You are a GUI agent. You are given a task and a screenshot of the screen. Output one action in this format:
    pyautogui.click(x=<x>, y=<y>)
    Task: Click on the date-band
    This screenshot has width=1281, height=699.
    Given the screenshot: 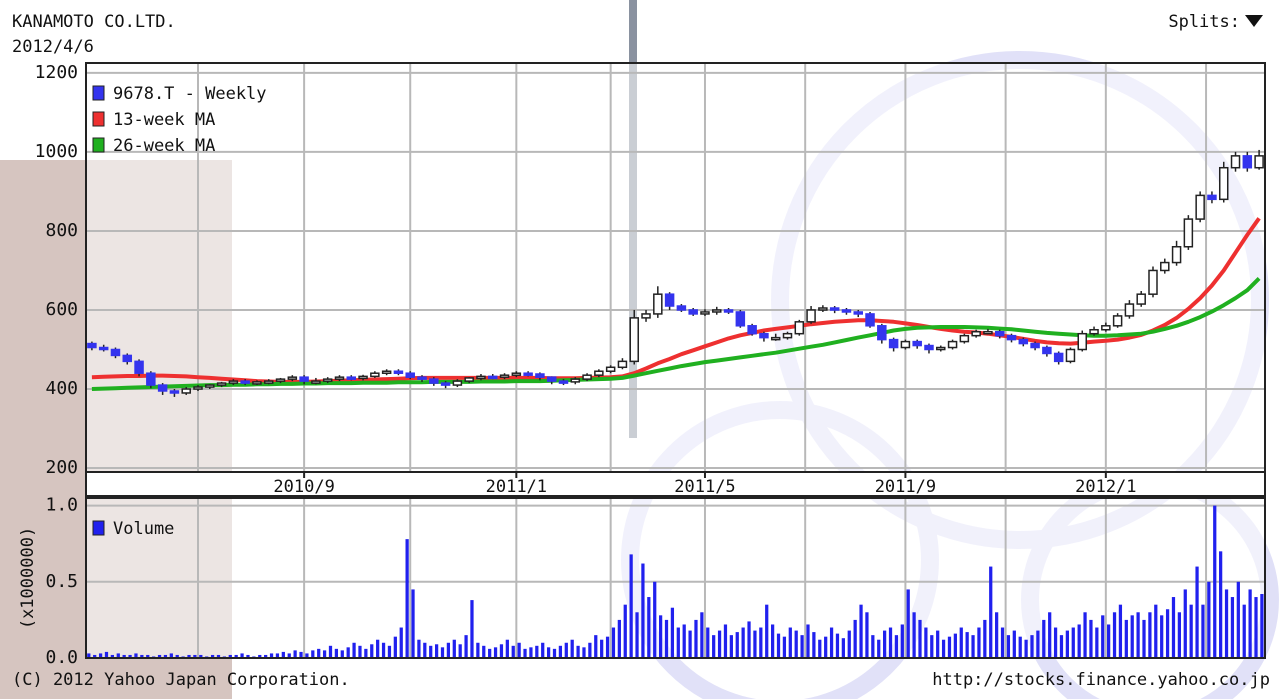 What is the action you would take?
    pyautogui.click(x=675, y=484)
    